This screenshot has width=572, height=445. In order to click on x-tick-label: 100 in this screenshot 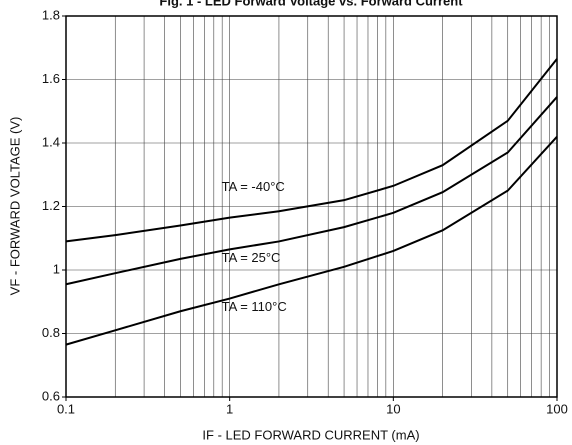, I will do `click(557, 408)`.